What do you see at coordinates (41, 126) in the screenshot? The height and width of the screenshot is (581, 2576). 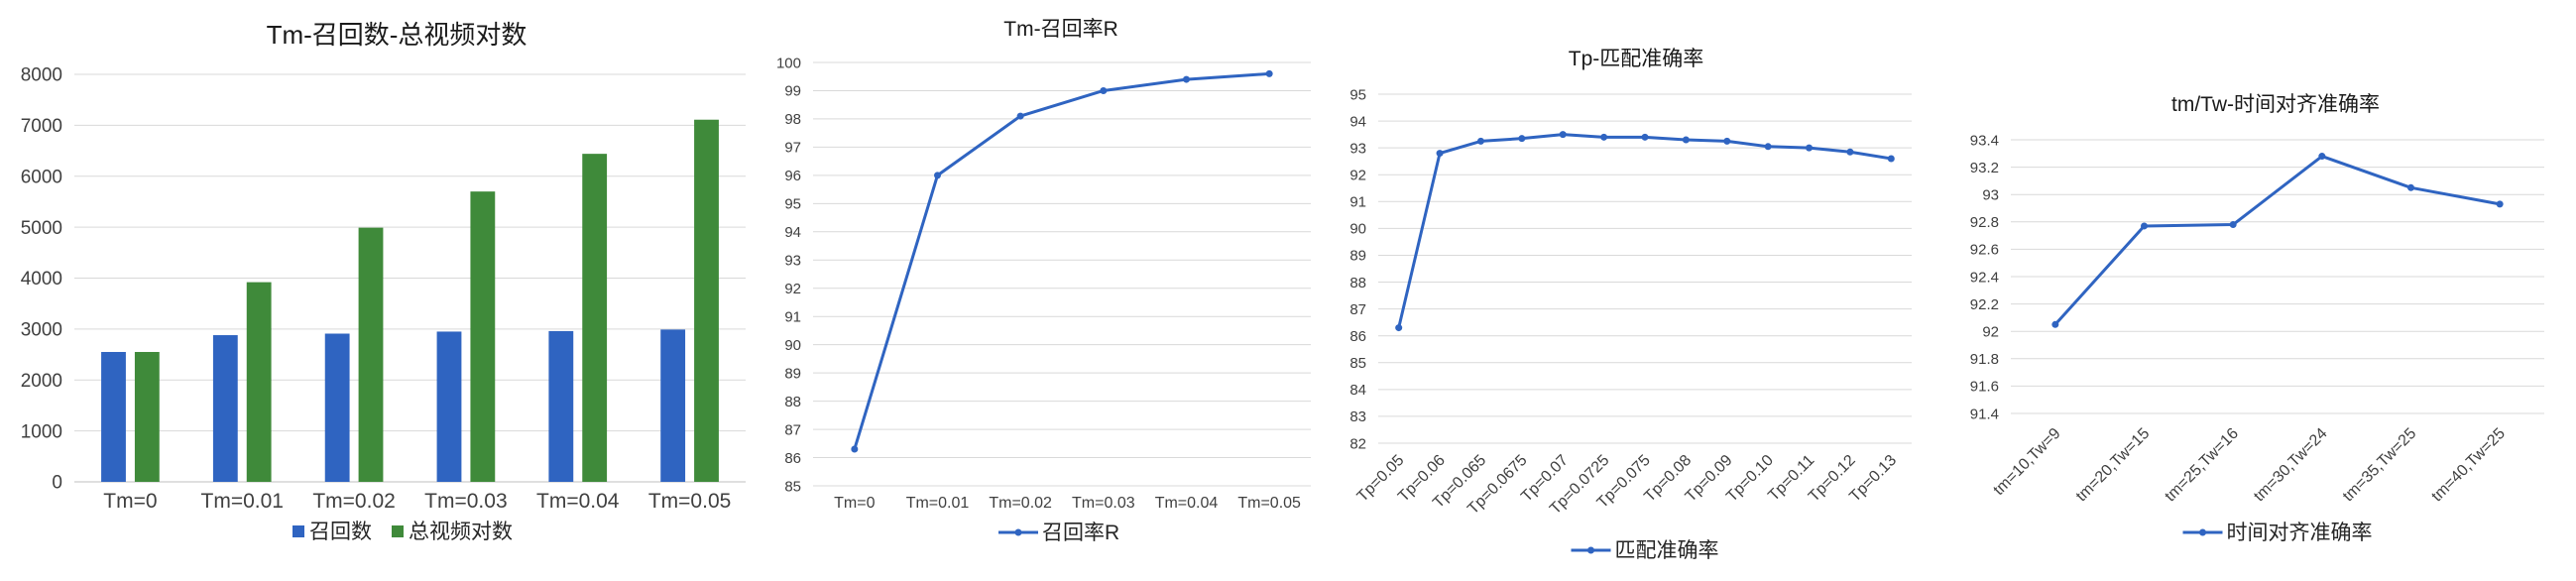 I see `y-tick-label: 7000` at bounding box center [41, 126].